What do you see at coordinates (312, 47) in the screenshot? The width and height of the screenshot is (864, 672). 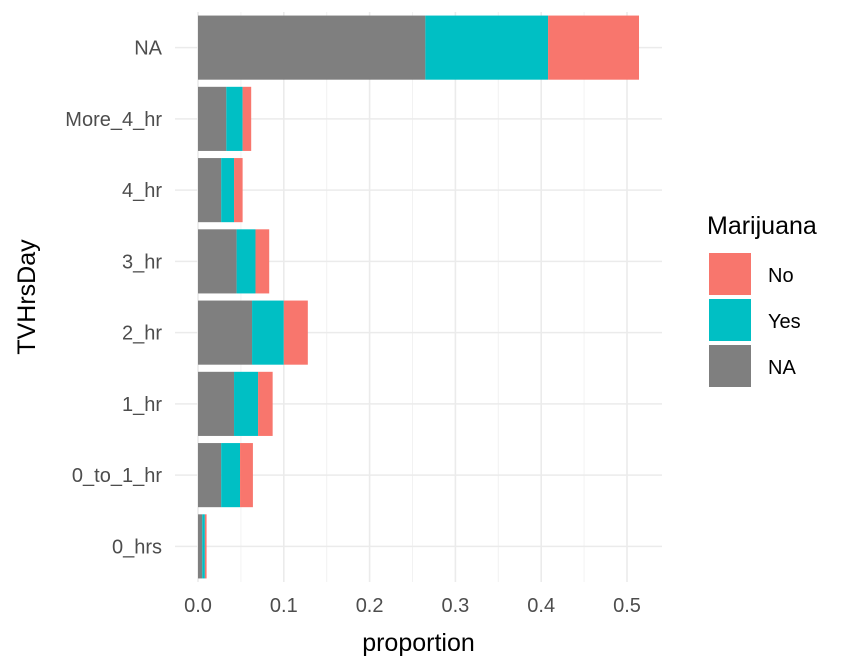 I see `bar-NA-NA` at bounding box center [312, 47].